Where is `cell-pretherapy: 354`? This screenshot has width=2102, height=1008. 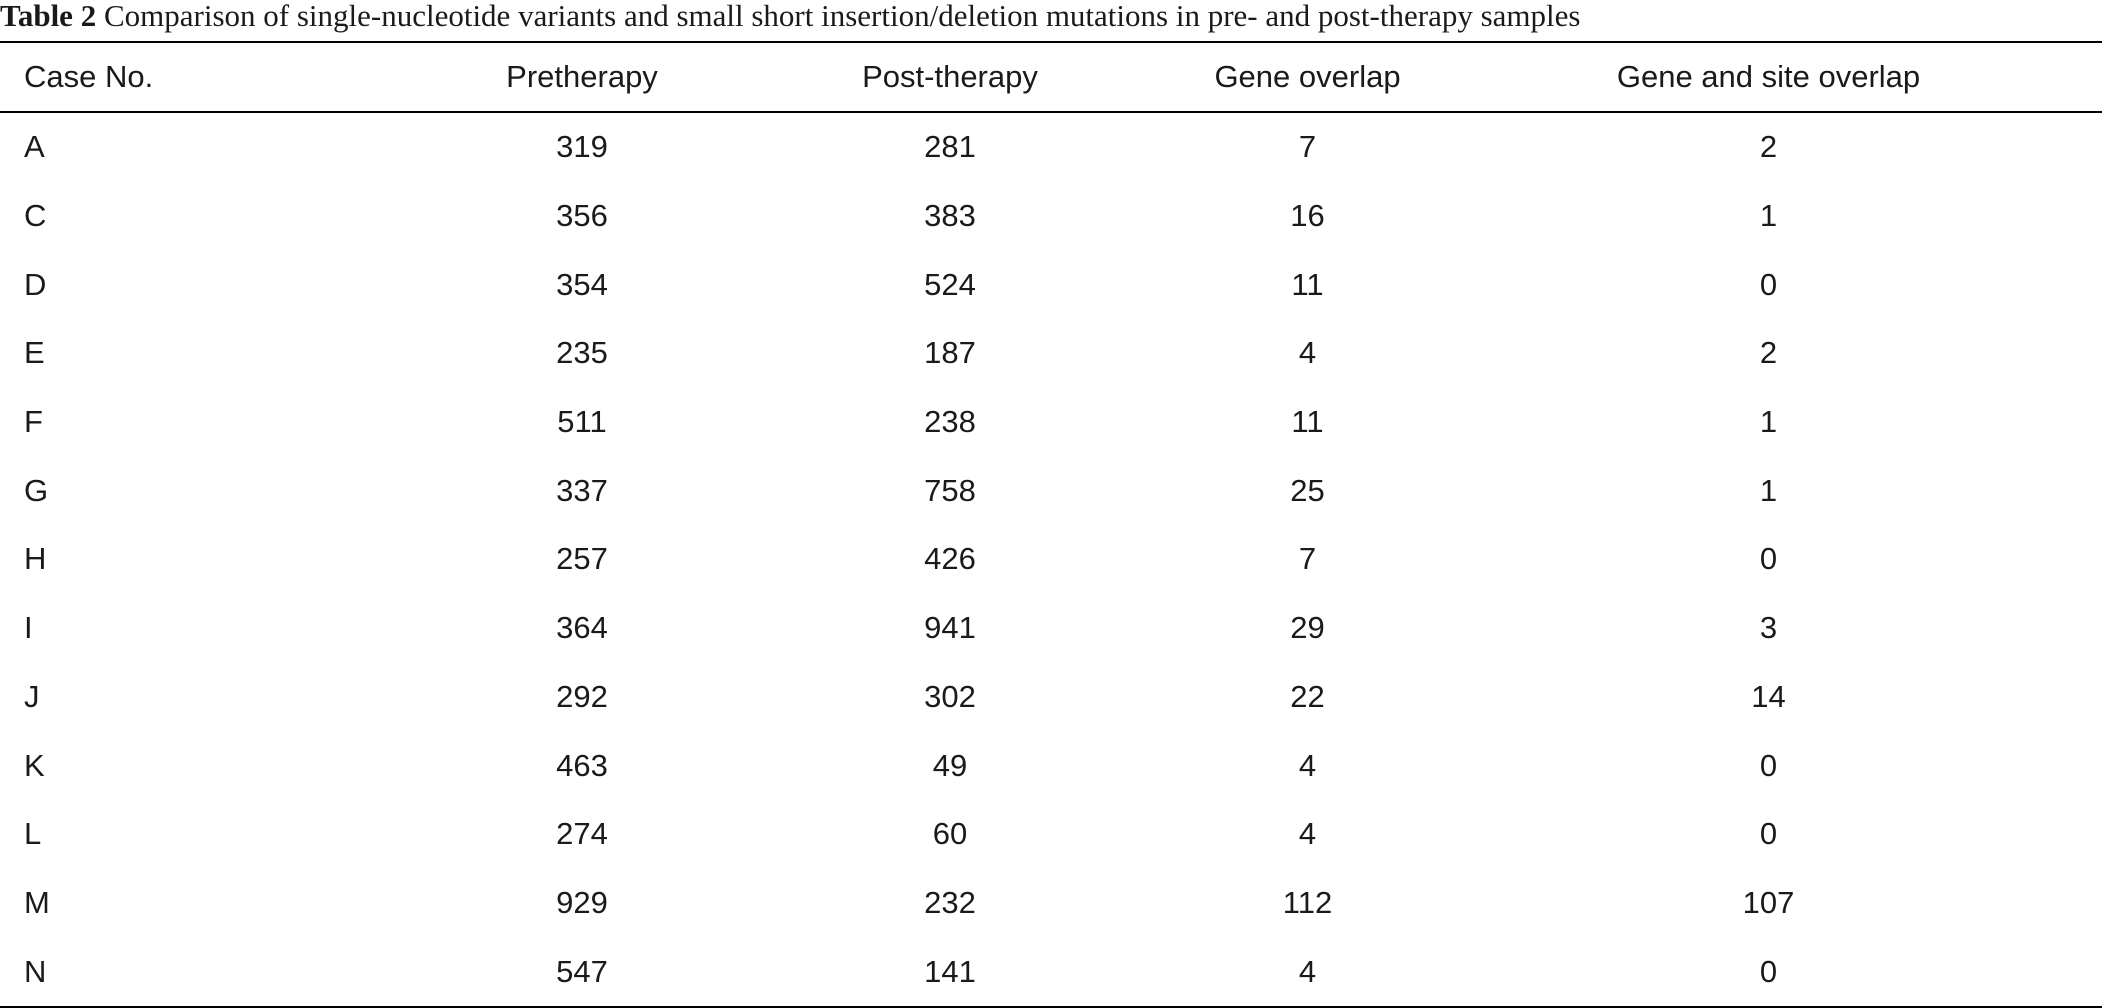 cell-pretherapy: 354 is located at coordinates (582, 284).